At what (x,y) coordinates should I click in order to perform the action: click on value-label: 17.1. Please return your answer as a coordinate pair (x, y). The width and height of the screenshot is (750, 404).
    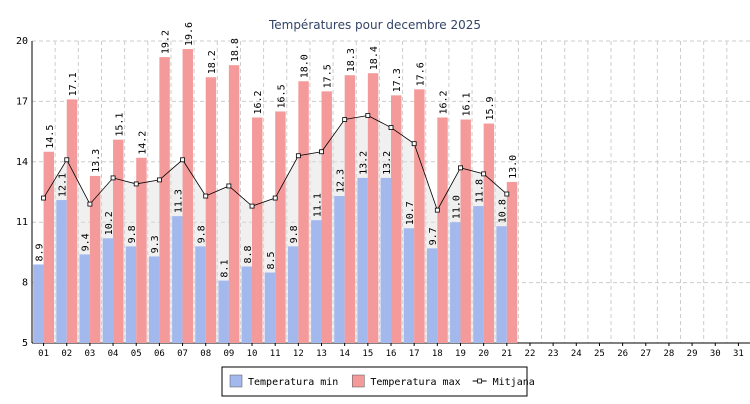
    Looking at the image, I should click on (73, 84).